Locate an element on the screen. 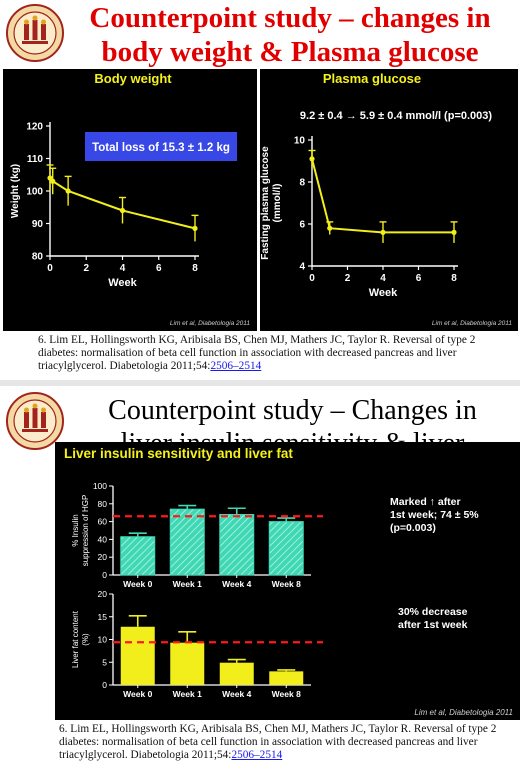 The image size is (520, 769). annotation-box is located at coordinates (161, 146).